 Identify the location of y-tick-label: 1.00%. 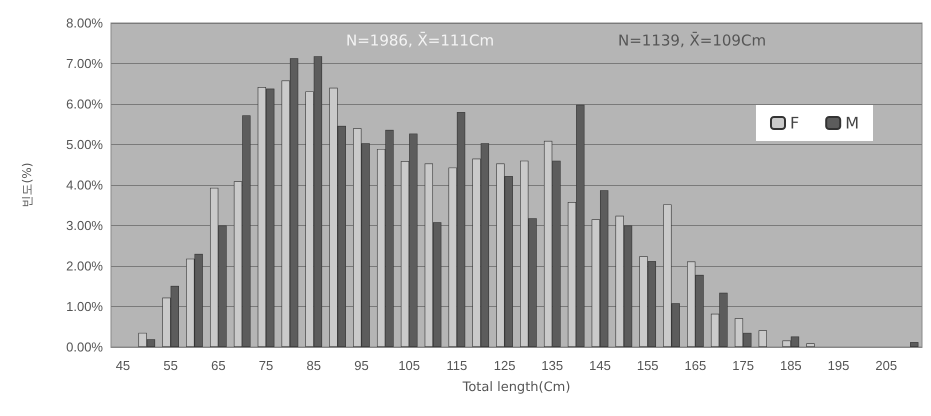
(85, 306).